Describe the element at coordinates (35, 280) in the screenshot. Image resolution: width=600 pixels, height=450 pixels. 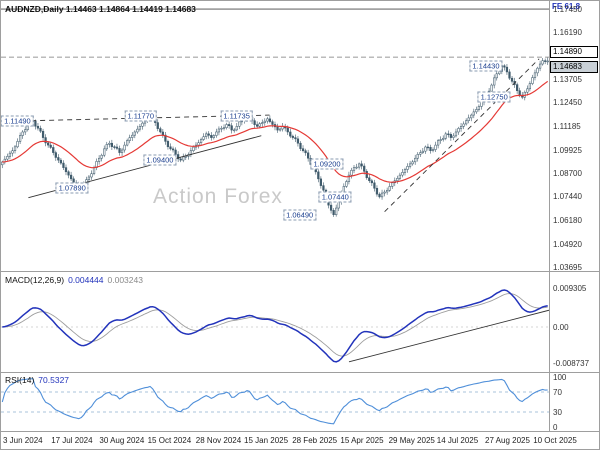
I see `macd-name: MACD(12,26,9)` at that location.